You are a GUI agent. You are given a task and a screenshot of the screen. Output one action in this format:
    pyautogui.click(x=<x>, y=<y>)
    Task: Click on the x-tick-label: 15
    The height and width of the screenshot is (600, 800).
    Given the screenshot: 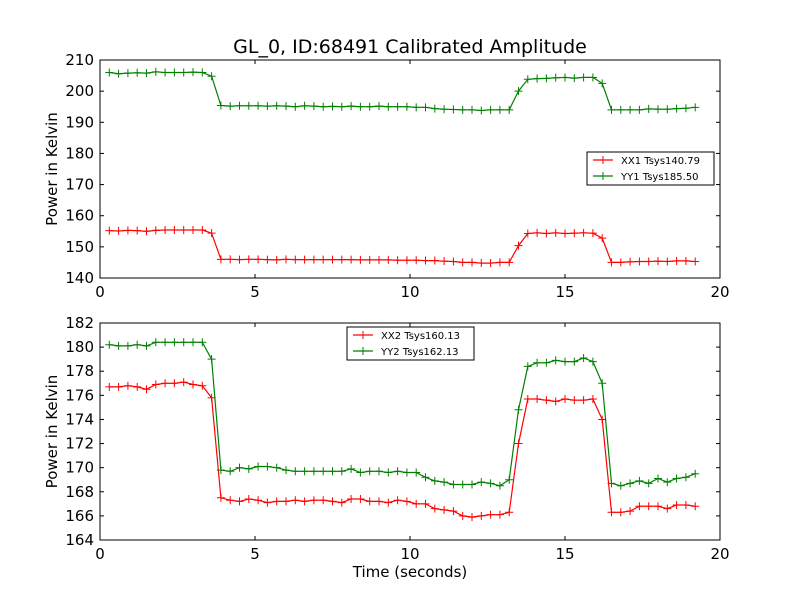 What is the action you would take?
    pyautogui.click(x=564, y=292)
    